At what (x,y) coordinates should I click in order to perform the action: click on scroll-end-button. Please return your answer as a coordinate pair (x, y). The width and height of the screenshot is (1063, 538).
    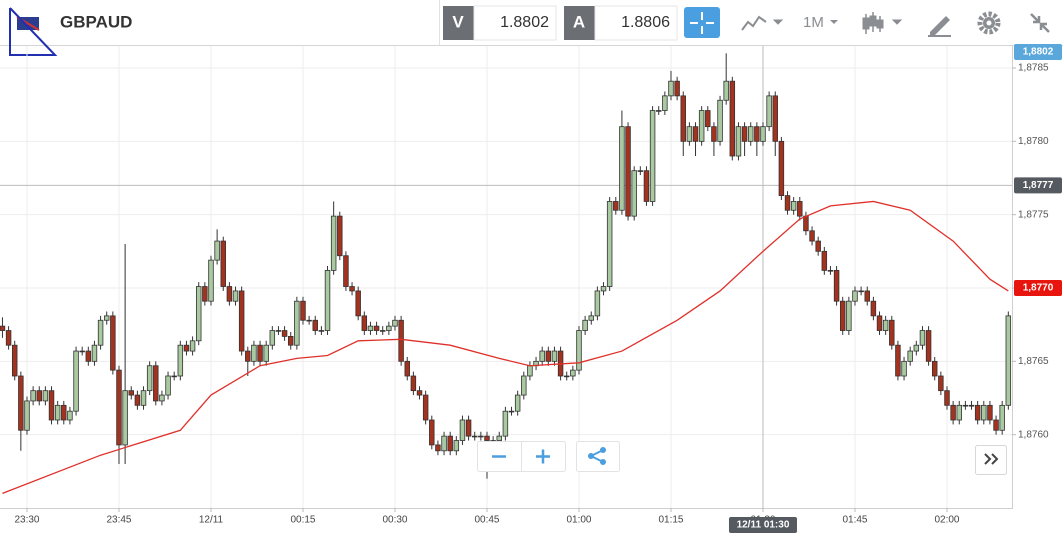
    Looking at the image, I should click on (991, 460).